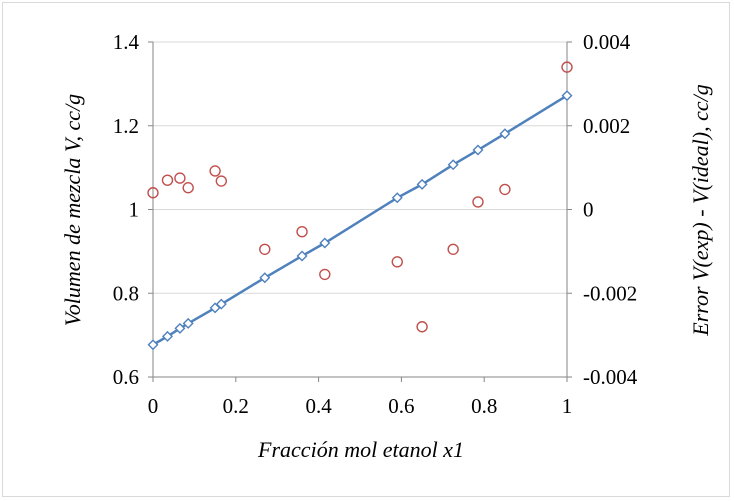  What do you see at coordinates (700, 210) in the screenshot?
I see `right-y-axis-title: Error V(exp) - V(ideal), cc/g` at bounding box center [700, 210].